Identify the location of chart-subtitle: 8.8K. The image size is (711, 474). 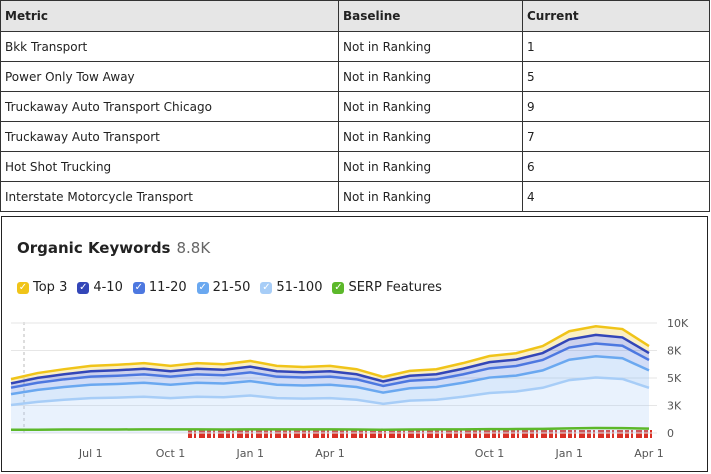
(193, 248).